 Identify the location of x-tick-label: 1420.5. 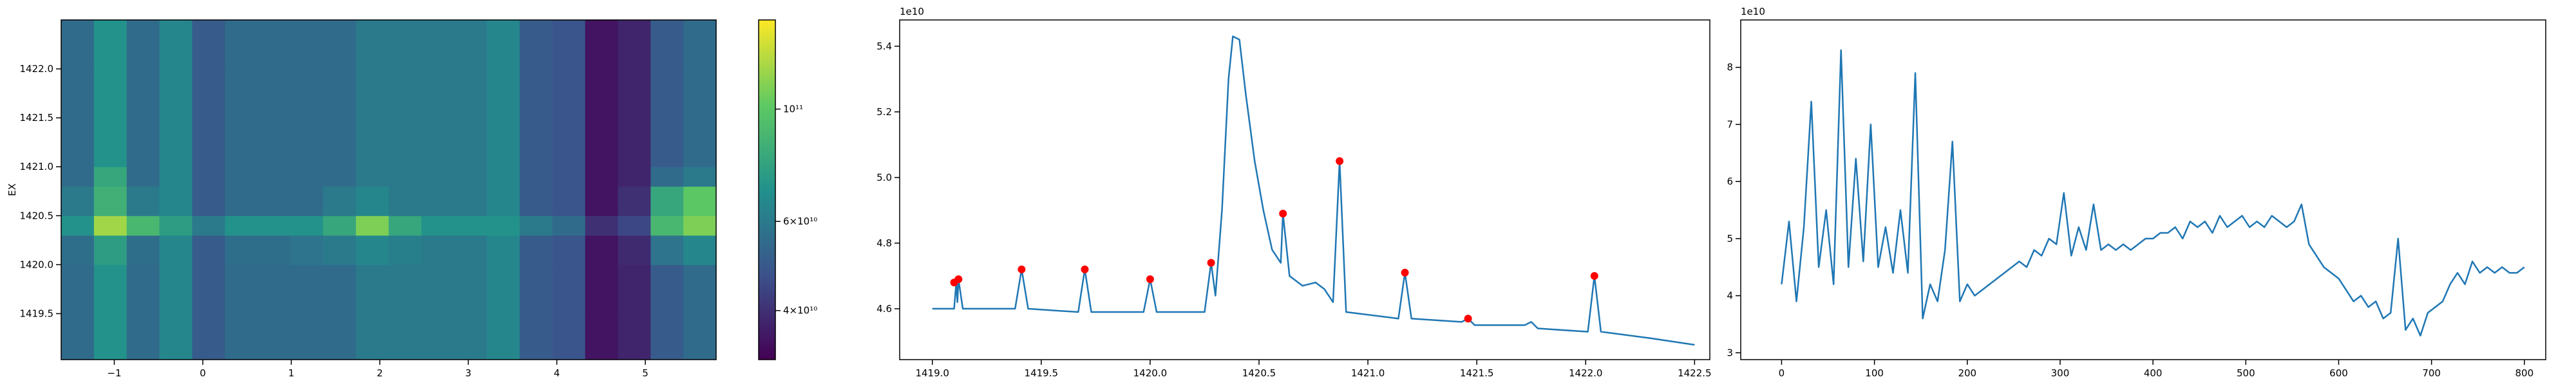
(1259, 373).